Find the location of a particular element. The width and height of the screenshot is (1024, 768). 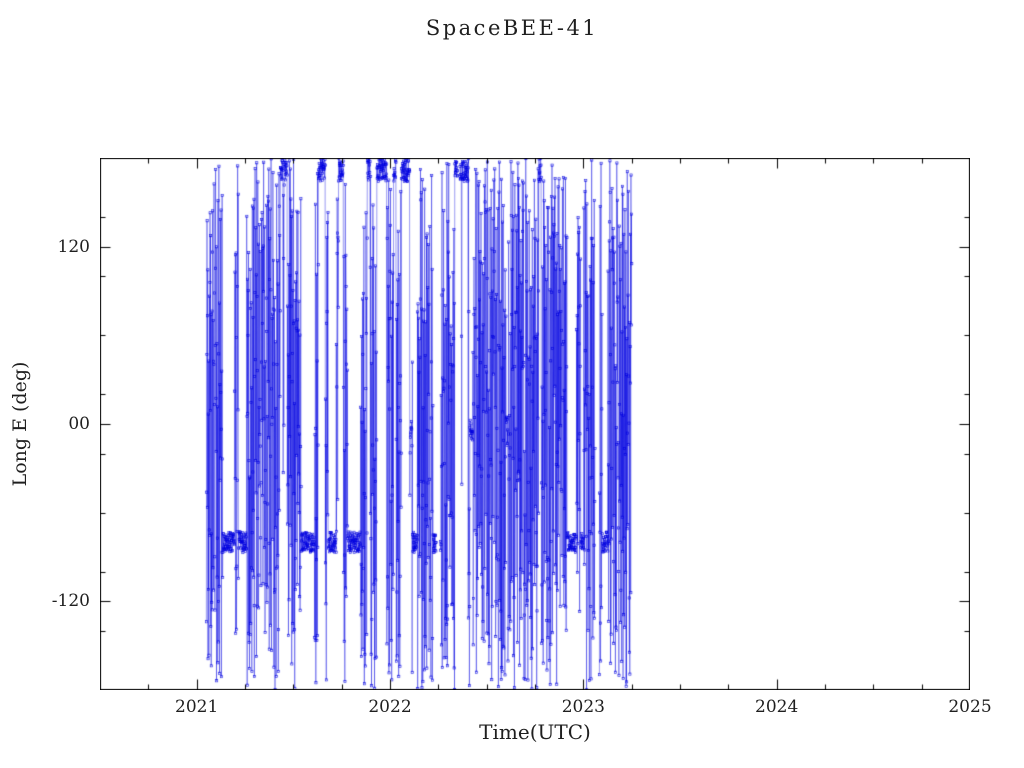

y-tick-label: -120 is located at coordinates (70, 601).